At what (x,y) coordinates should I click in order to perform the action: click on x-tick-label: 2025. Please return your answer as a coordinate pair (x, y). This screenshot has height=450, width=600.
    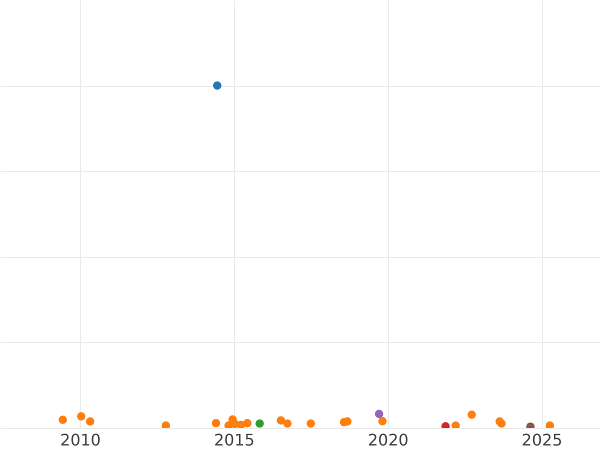
    Looking at the image, I should click on (542, 440).